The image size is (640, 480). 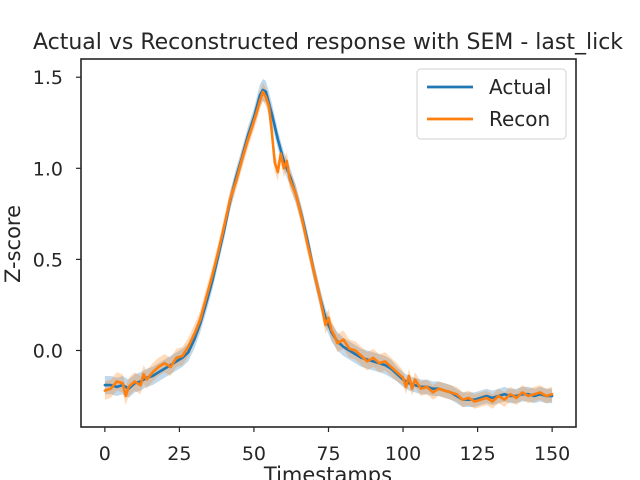 What do you see at coordinates (48, 78) in the screenshot?
I see `y-tick-label: 1.5` at bounding box center [48, 78].